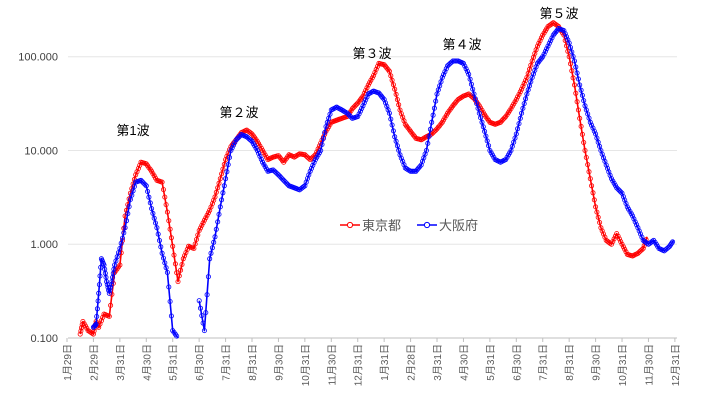 This screenshot has width=704, height=406. What do you see at coordinates (623, 365) in the screenshot?
I see `x-tick-label: 10月31日` at bounding box center [623, 365].